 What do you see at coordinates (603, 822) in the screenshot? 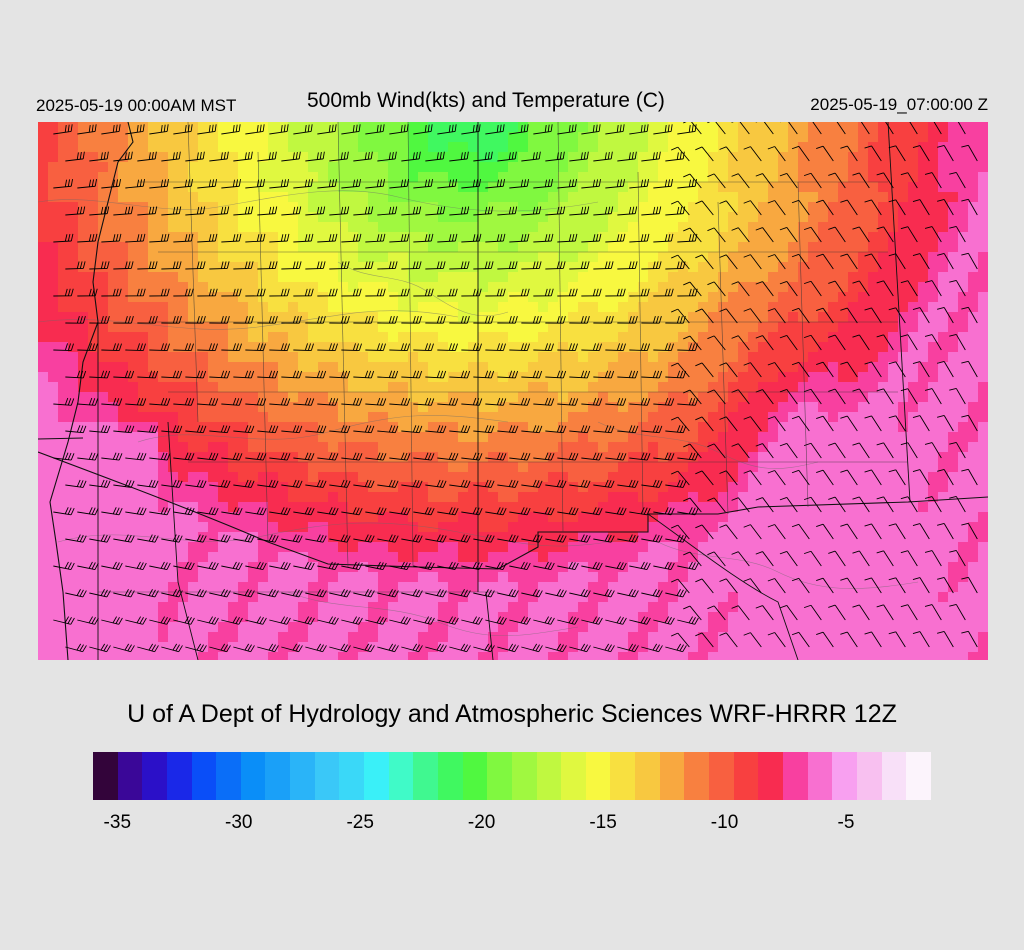
I see `colorbar-tick-label: -15` at bounding box center [603, 822].